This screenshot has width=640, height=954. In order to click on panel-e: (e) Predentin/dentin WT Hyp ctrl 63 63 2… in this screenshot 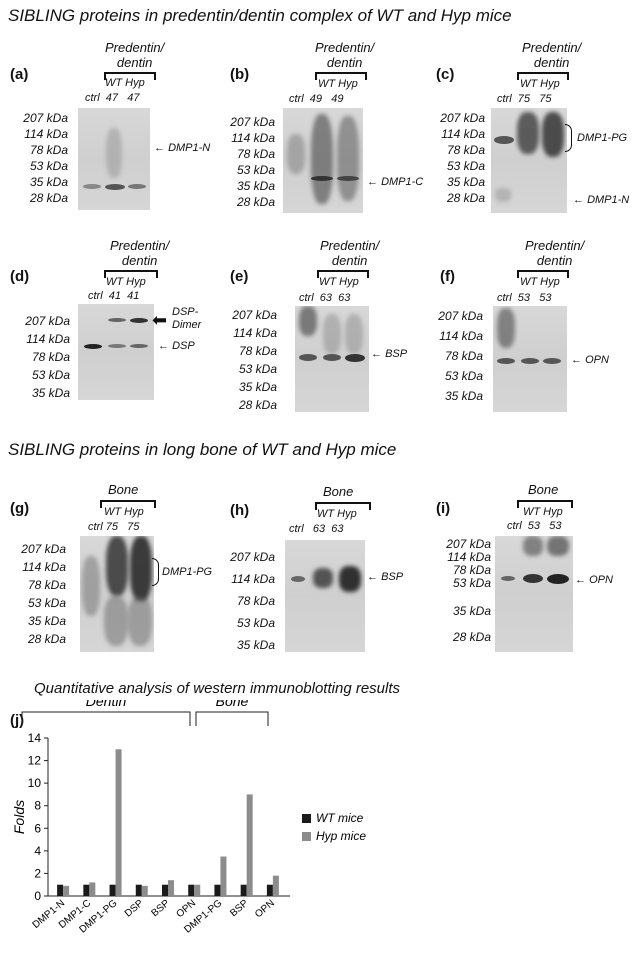, I will do `click(320, 322)`.